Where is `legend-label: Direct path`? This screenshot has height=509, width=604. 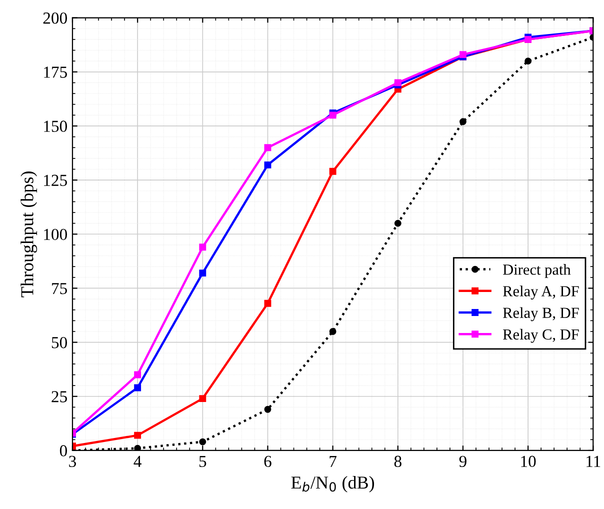
legend-label: Direct path is located at coordinates (537, 271).